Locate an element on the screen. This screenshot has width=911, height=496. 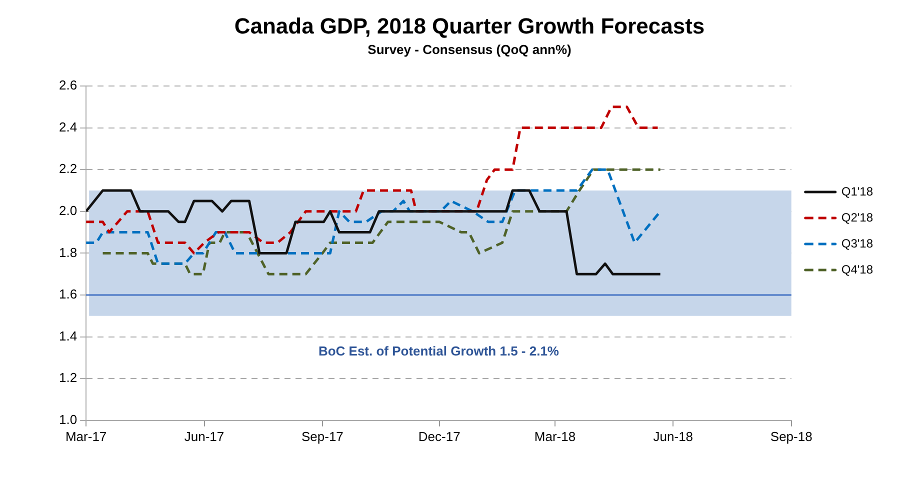
x-tick-label: Dec-17 is located at coordinates (439, 436).